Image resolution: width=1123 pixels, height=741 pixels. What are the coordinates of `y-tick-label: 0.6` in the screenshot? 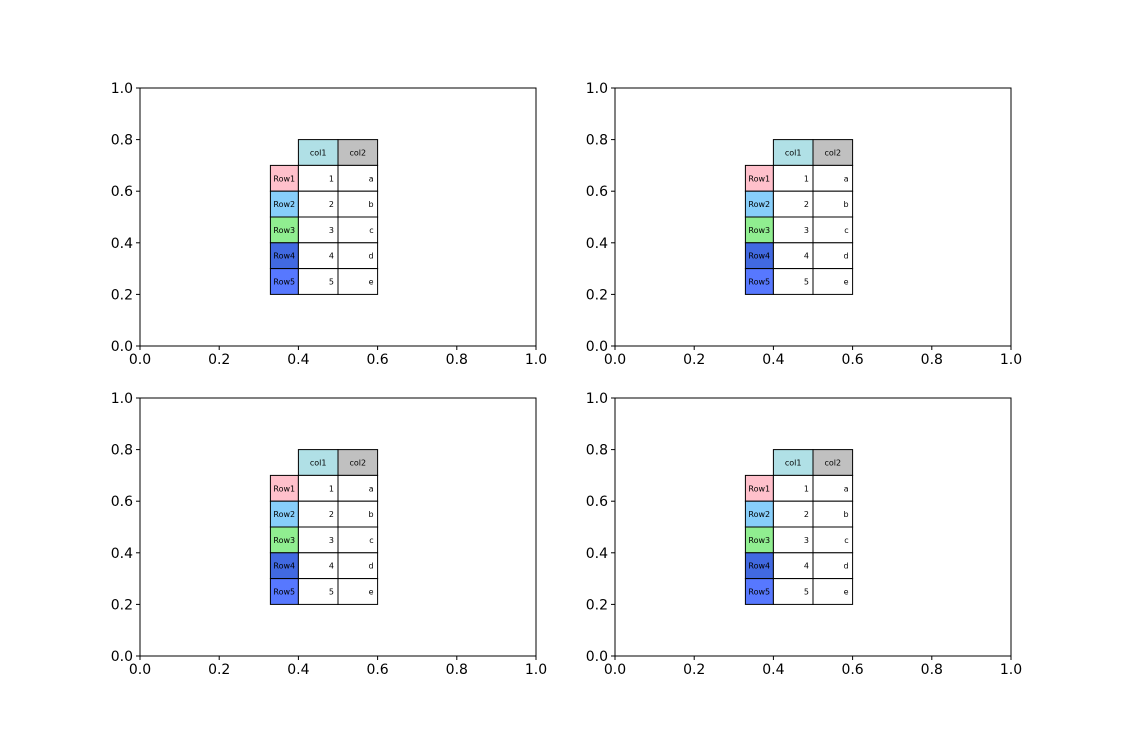 It's located at (122, 502).